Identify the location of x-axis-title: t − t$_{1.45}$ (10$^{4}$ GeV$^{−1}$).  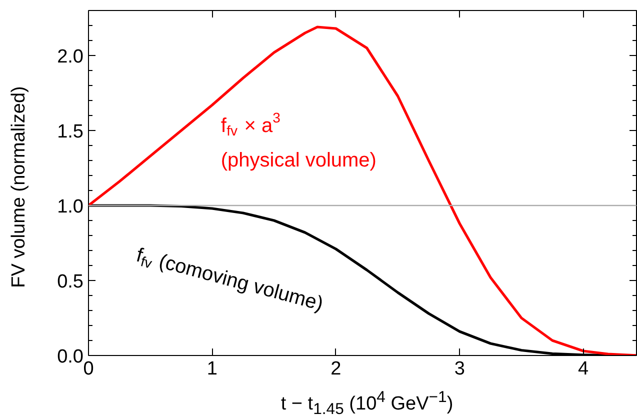
(367, 402).